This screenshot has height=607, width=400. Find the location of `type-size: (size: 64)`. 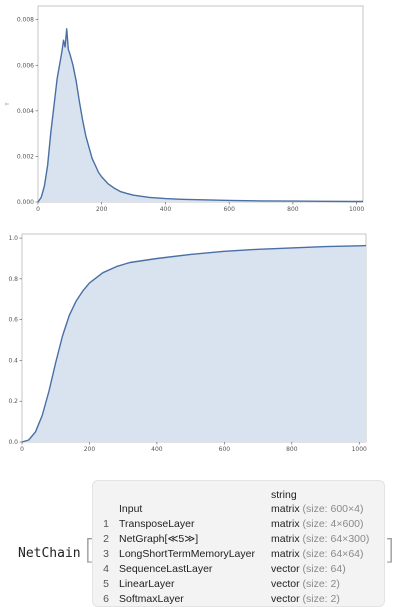

type-size: (size: 64) is located at coordinates (324, 569).